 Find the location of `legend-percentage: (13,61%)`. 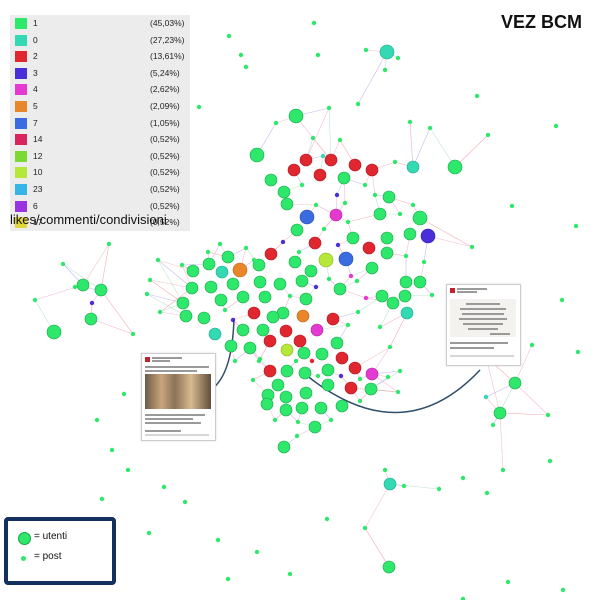

legend-percentage: (13,61%) is located at coordinates (167, 56).